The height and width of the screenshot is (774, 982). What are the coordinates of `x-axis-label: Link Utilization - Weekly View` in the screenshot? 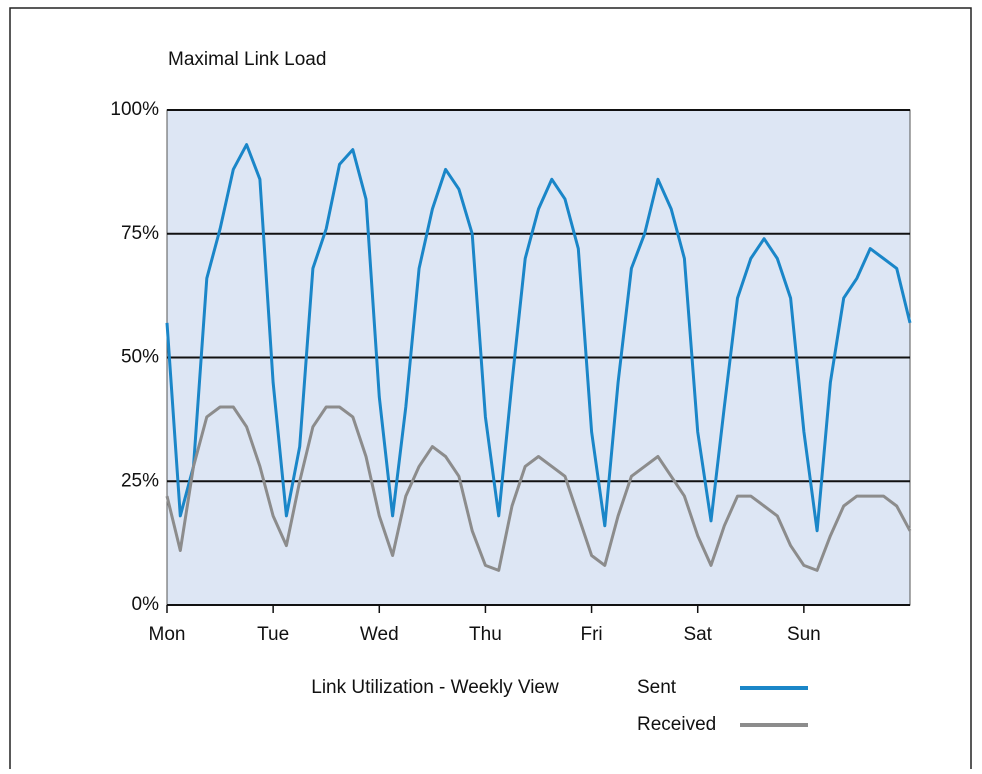 It's located at (435, 687).